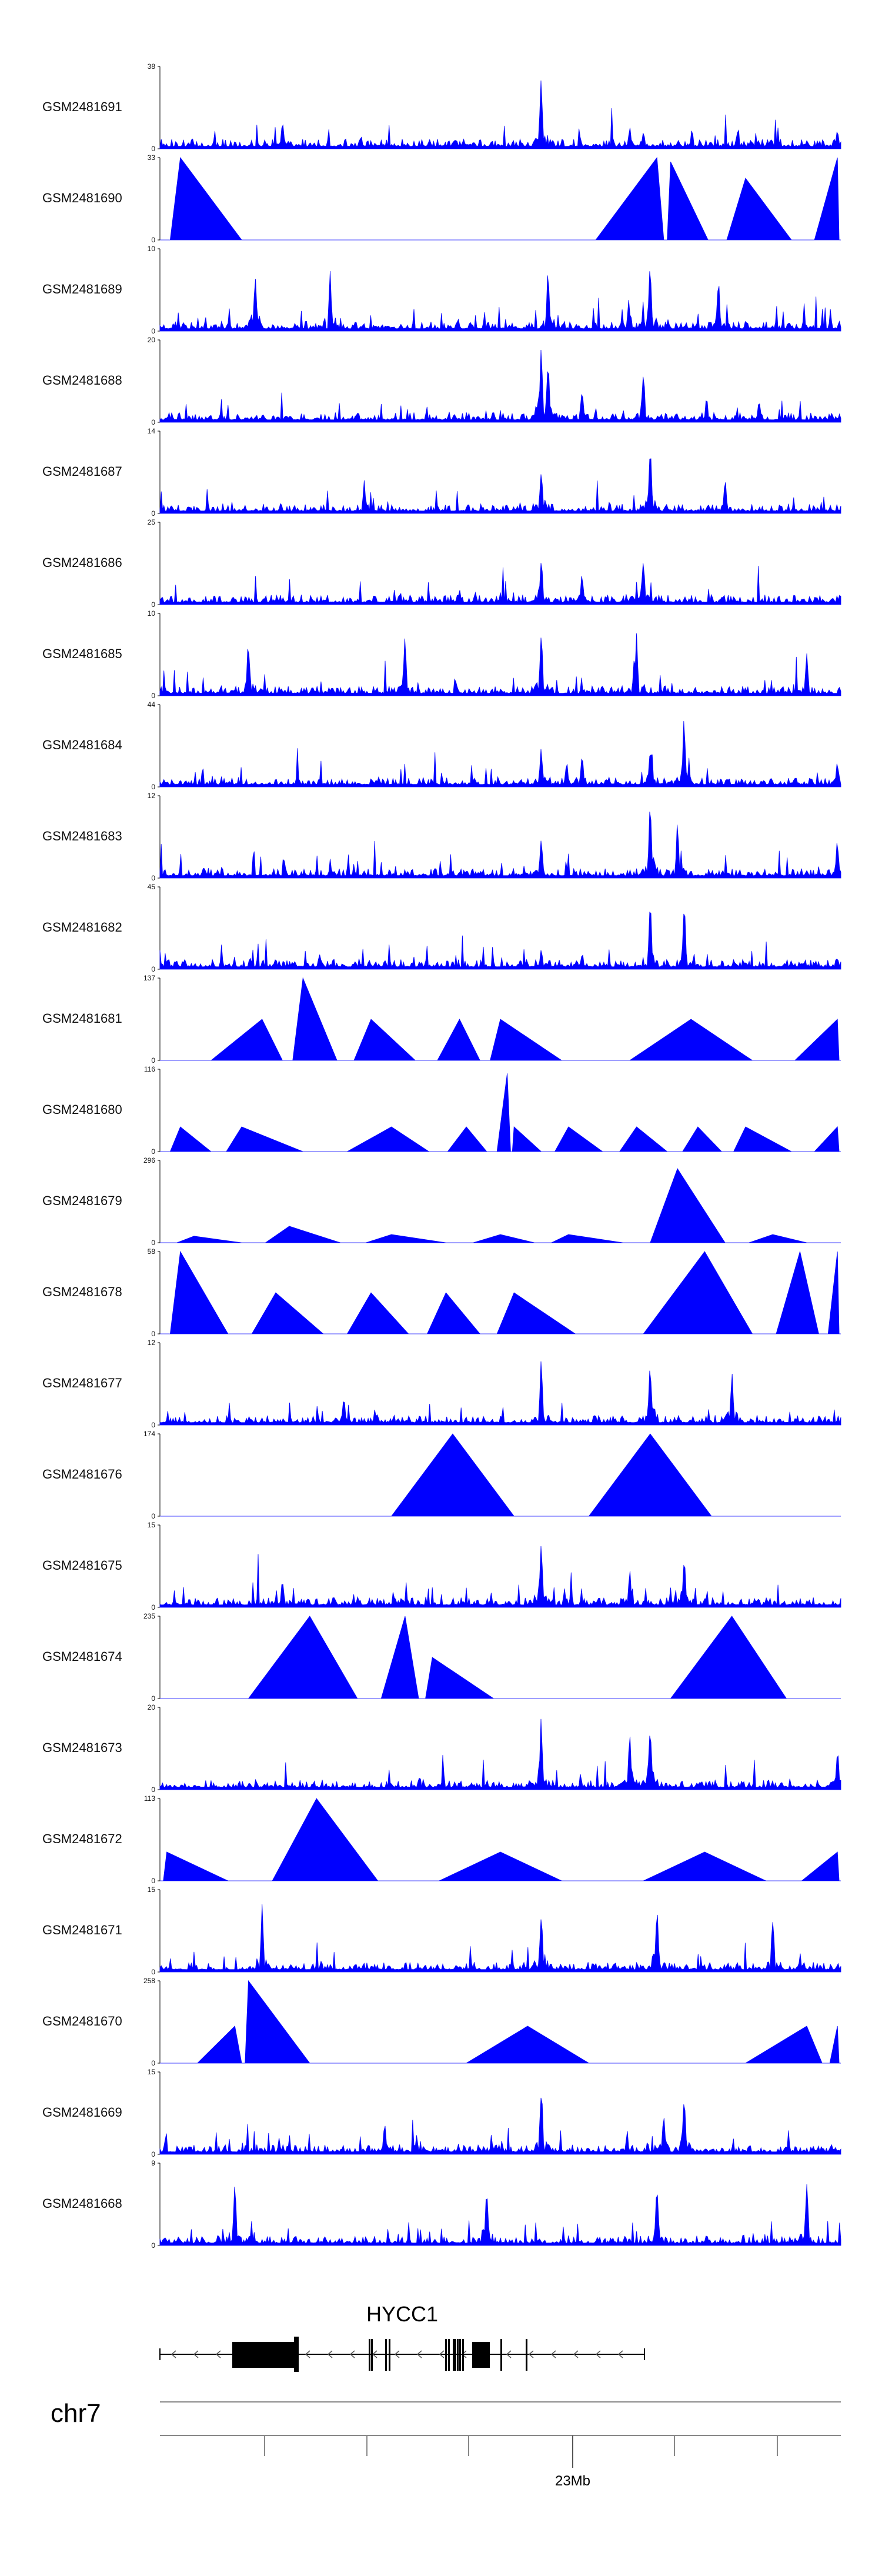 The image size is (882, 2576). I want to click on track-GSM2481686: GSM2481686 25 0, so click(441, 563).